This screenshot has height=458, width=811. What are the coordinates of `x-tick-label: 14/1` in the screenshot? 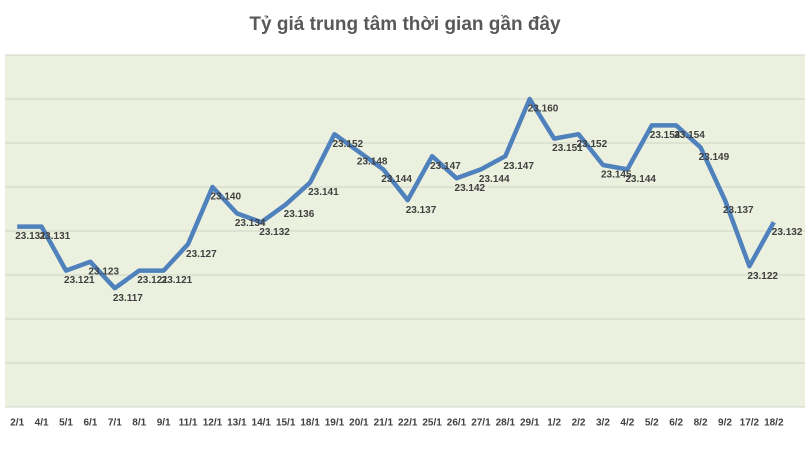 It's located at (262, 423).